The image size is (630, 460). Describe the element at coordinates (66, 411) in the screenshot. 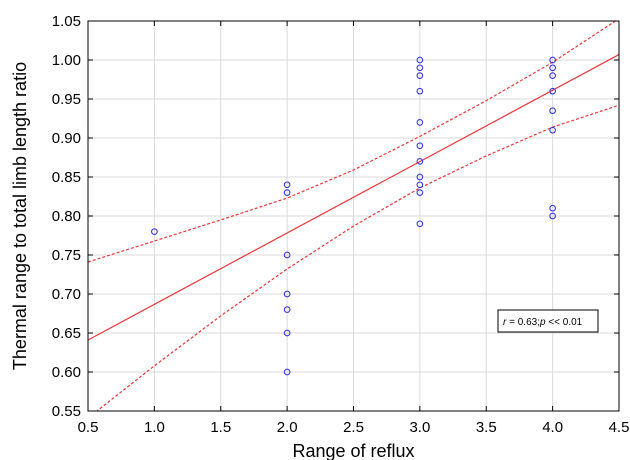

I see `y-tick-label: 0.55` at that location.